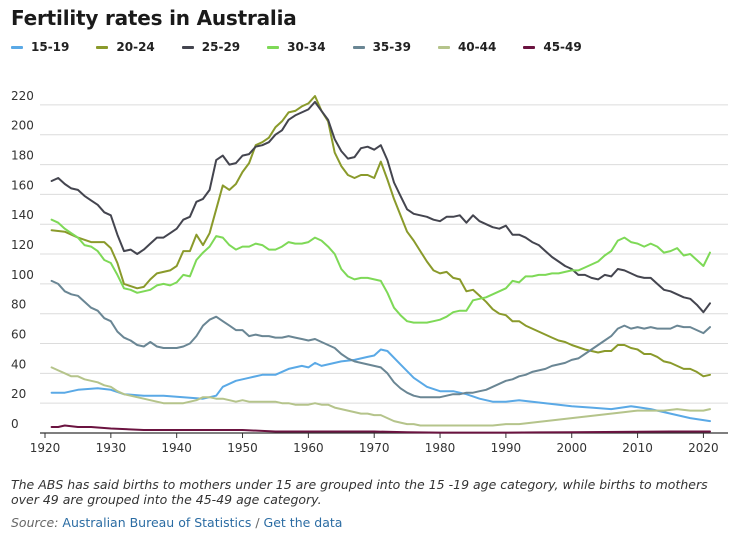  Describe the element at coordinates (391, 47) in the screenshot. I see `legend-label: 35-39` at that location.